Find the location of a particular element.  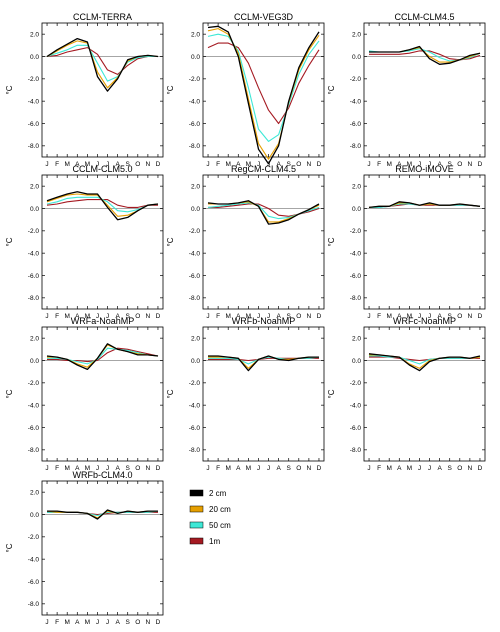

legend-label: 20 cm is located at coordinates (220, 509).